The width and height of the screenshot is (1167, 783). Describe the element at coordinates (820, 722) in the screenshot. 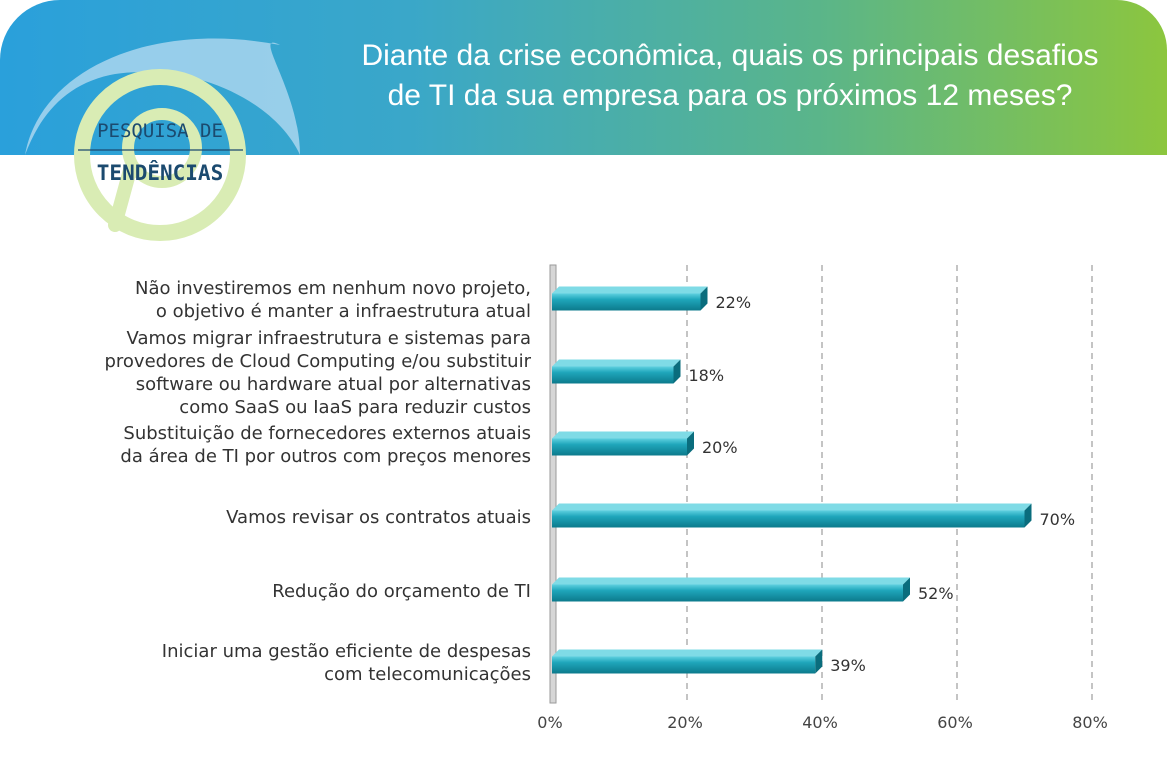

I see `x-tick-label: 40%` at that location.